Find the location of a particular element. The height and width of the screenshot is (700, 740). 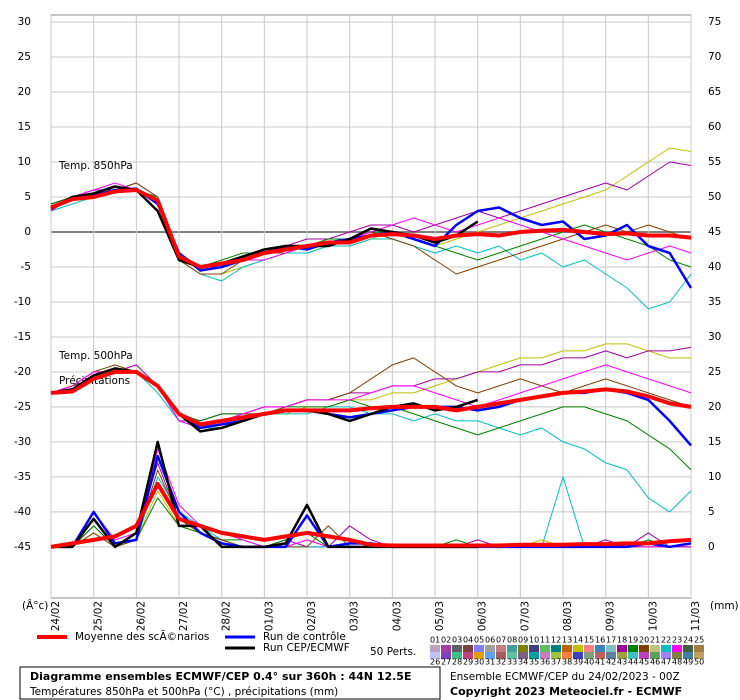

y2-tick-label: 55 is located at coordinates (714, 162).